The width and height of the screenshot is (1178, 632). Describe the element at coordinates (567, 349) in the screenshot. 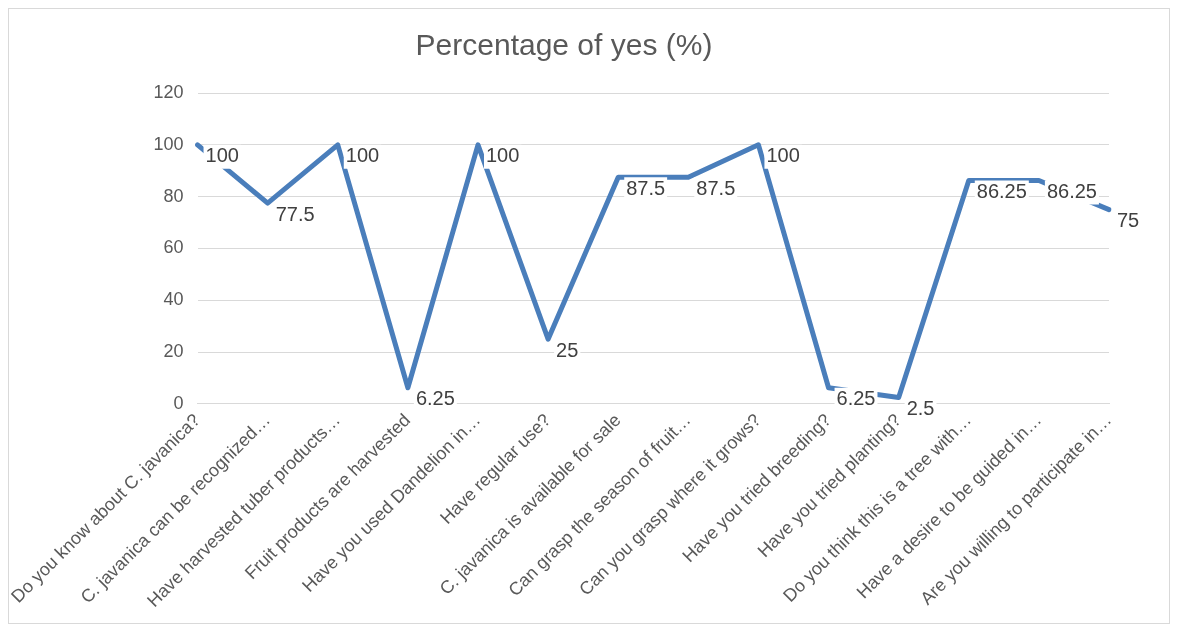

I see `data-label: 25` at that location.